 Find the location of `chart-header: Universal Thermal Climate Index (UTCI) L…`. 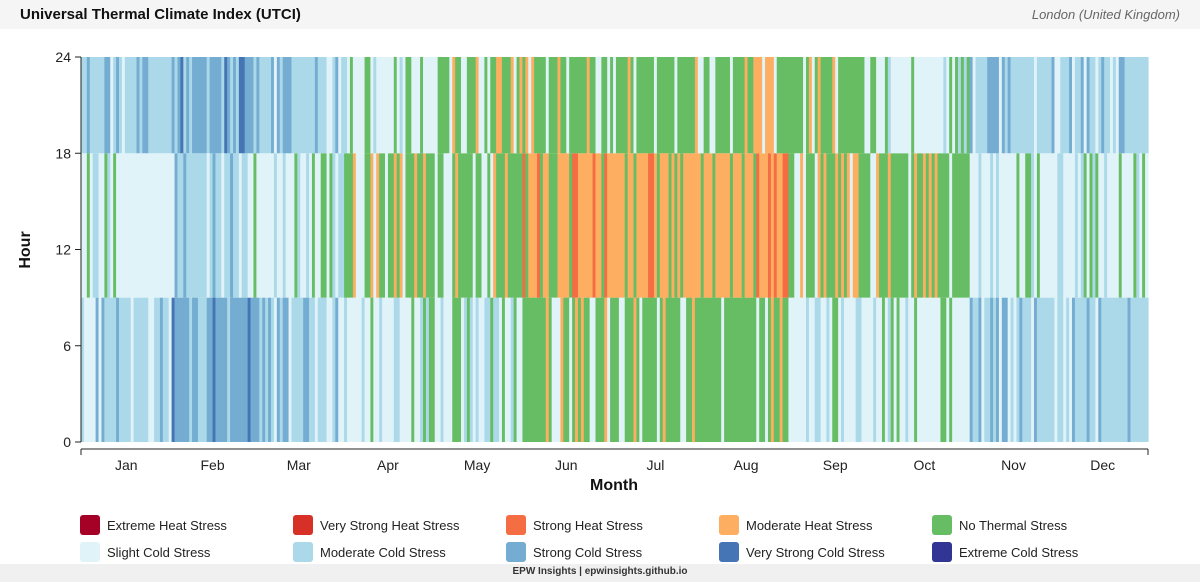

chart-header: Universal Thermal Climate Index (UTCI) L… is located at coordinates (600, 14).